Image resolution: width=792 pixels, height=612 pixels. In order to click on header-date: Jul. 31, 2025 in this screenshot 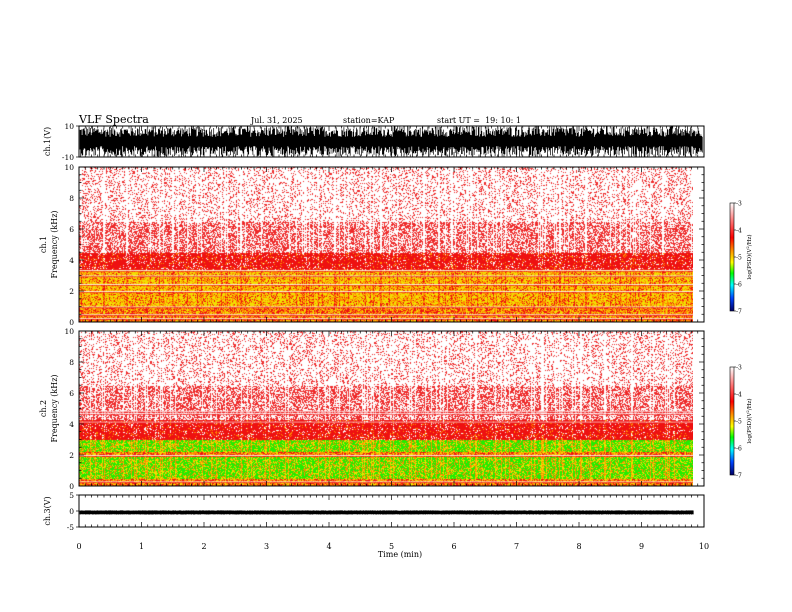, I will do `click(276, 120)`.